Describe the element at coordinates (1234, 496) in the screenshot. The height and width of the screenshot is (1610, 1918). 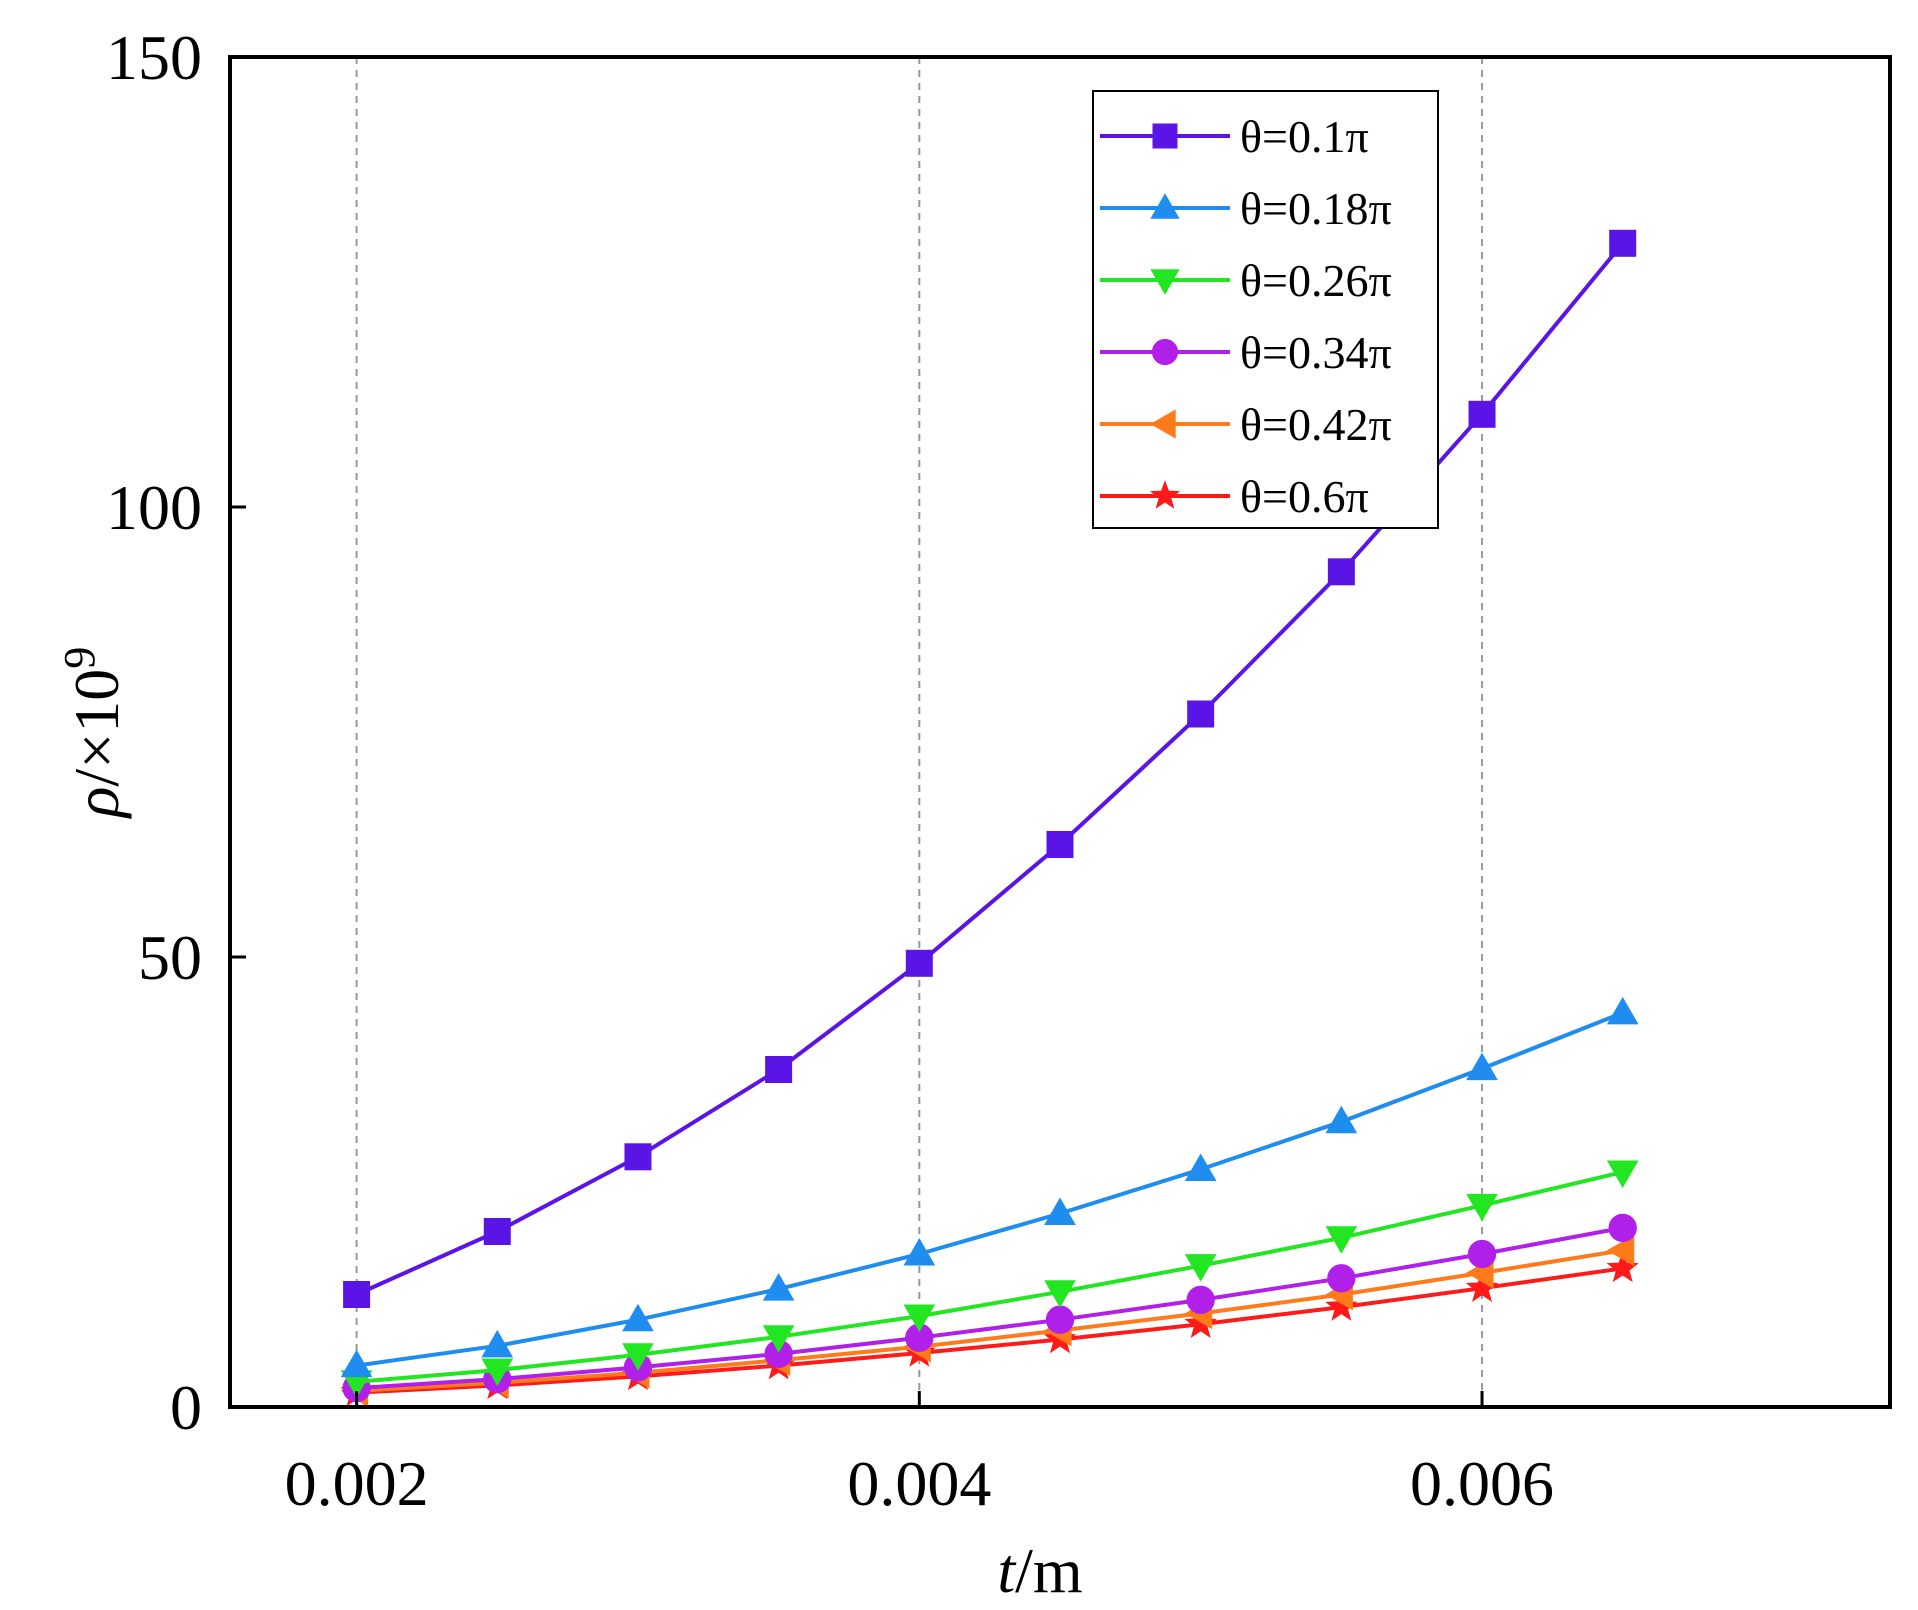
I see `legend-item-theta-0.6: θ=0.6π` at that location.